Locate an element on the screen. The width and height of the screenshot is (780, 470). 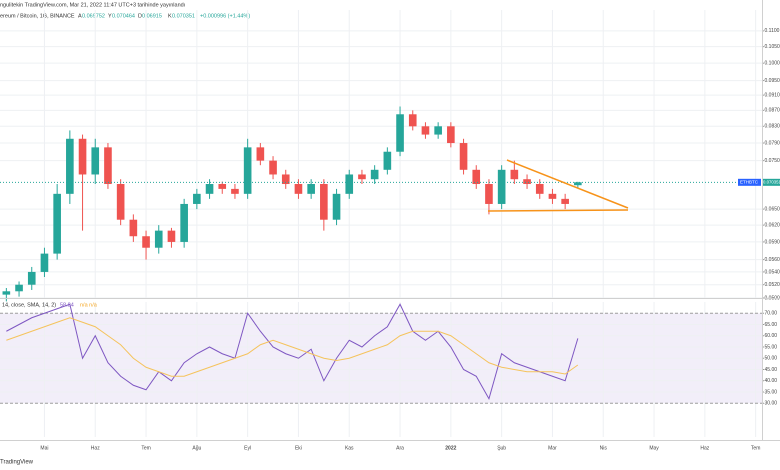
y-tick-label: 35.00 is located at coordinates (771, 392).